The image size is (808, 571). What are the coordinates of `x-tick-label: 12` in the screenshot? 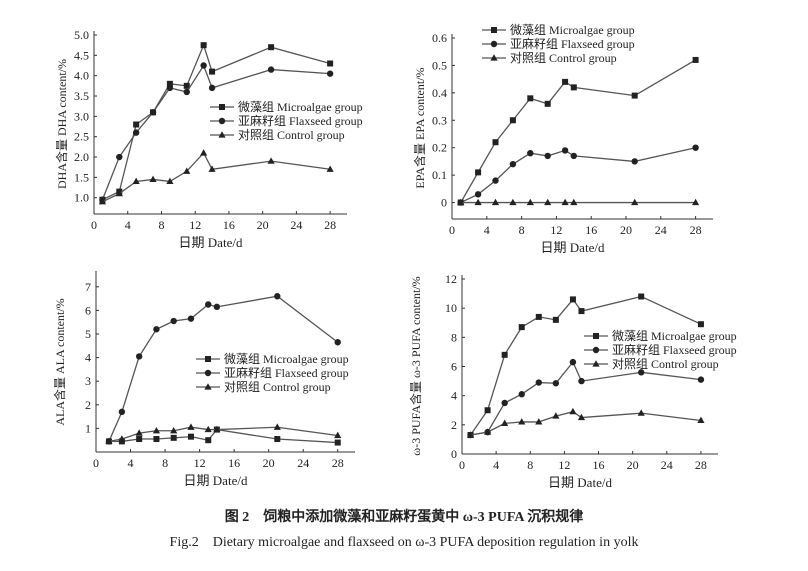 It's located at (200, 463).